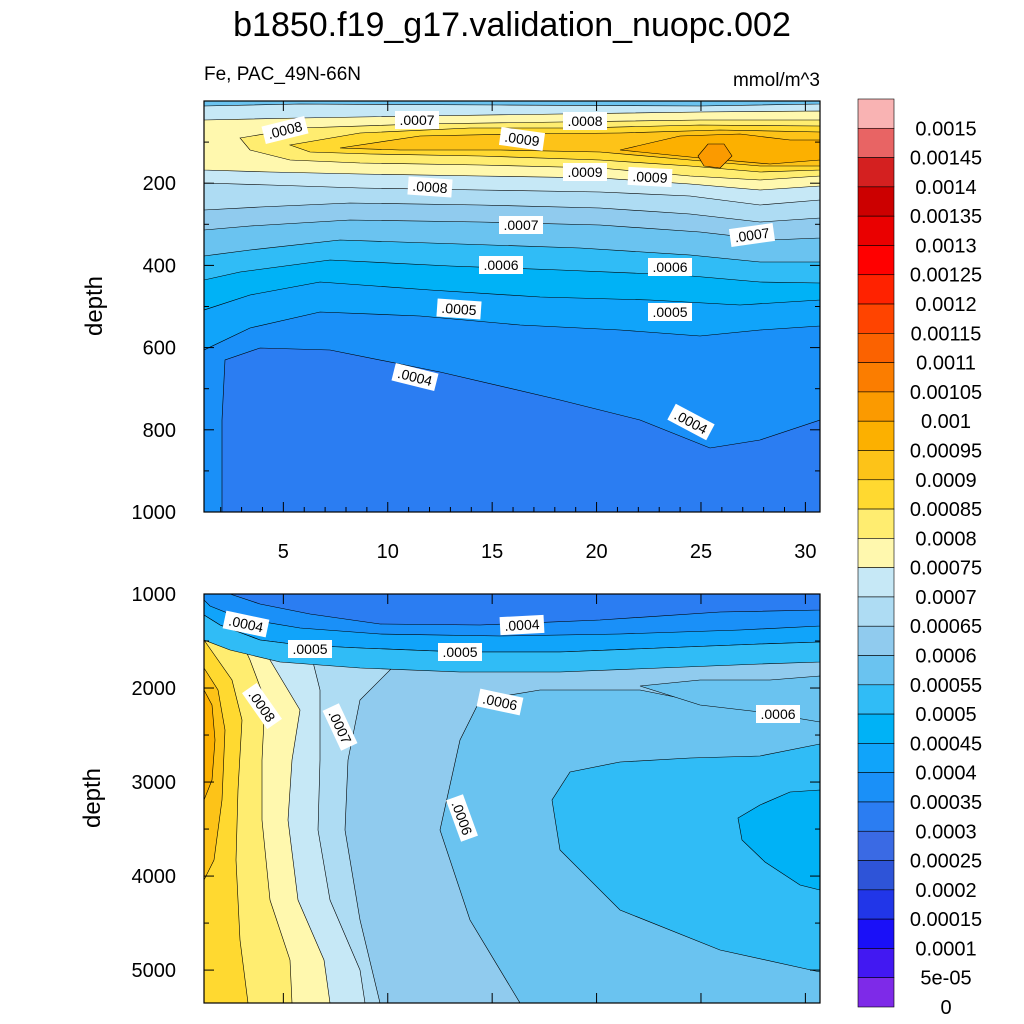 This screenshot has height=1024, width=1024. What do you see at coordinates (283, 552) in the screenshot?
I see `x-tick-label: 5` at bounding box center [283, 552].